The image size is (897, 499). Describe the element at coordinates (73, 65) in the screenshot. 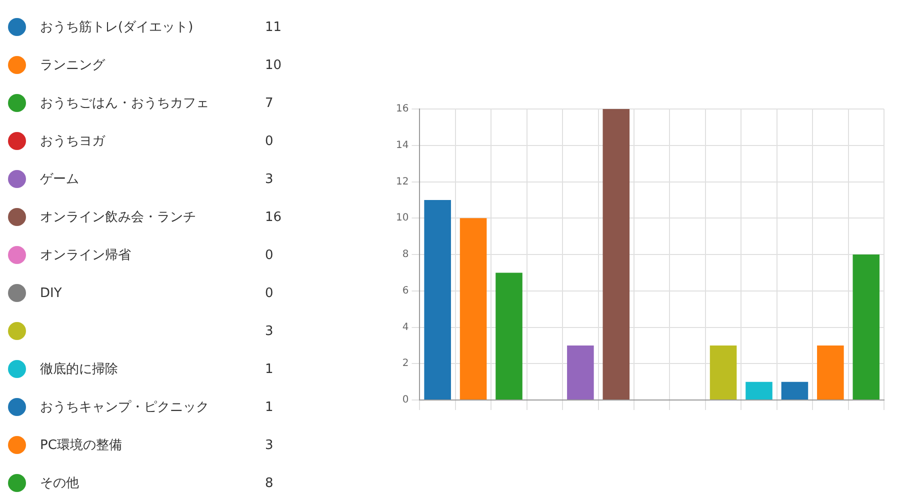

I see `category-label: ランニング` at that location.